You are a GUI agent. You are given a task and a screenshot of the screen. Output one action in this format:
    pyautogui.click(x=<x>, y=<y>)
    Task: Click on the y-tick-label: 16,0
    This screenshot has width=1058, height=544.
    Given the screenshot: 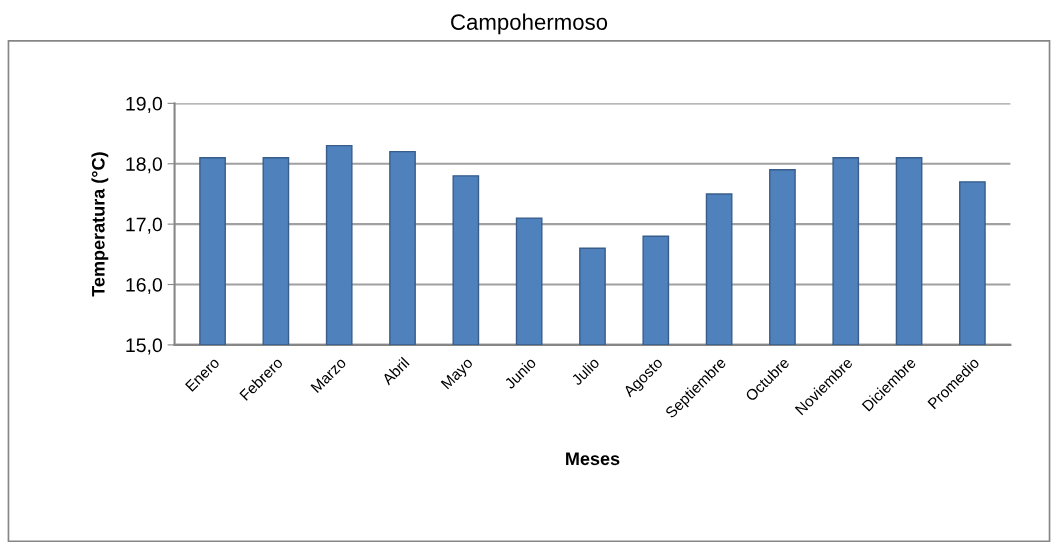 What is the action you would take?
    pyautogui.click(x=144, y=286)
    